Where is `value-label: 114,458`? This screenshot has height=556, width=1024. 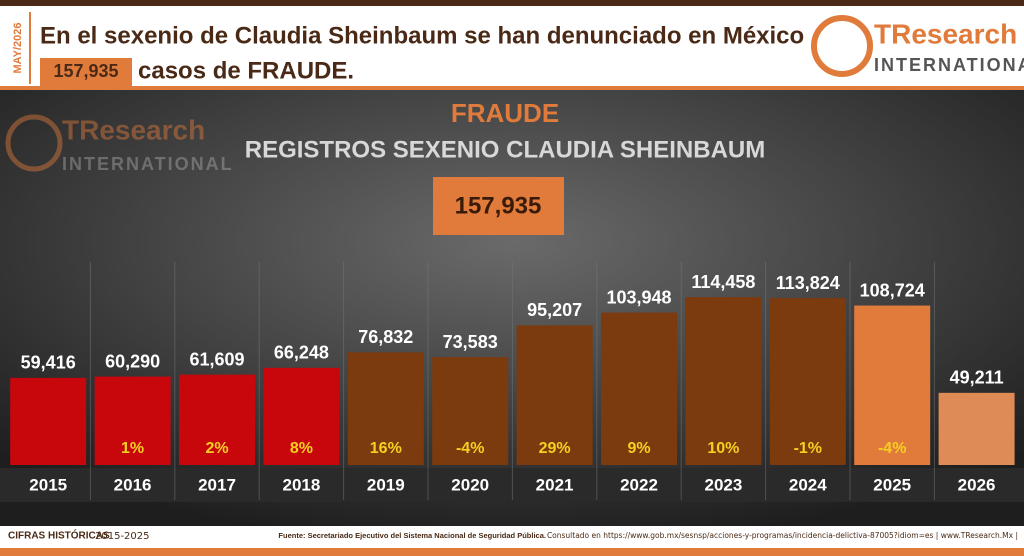
value-label: 114,458 is located at coordinates (723, 282).